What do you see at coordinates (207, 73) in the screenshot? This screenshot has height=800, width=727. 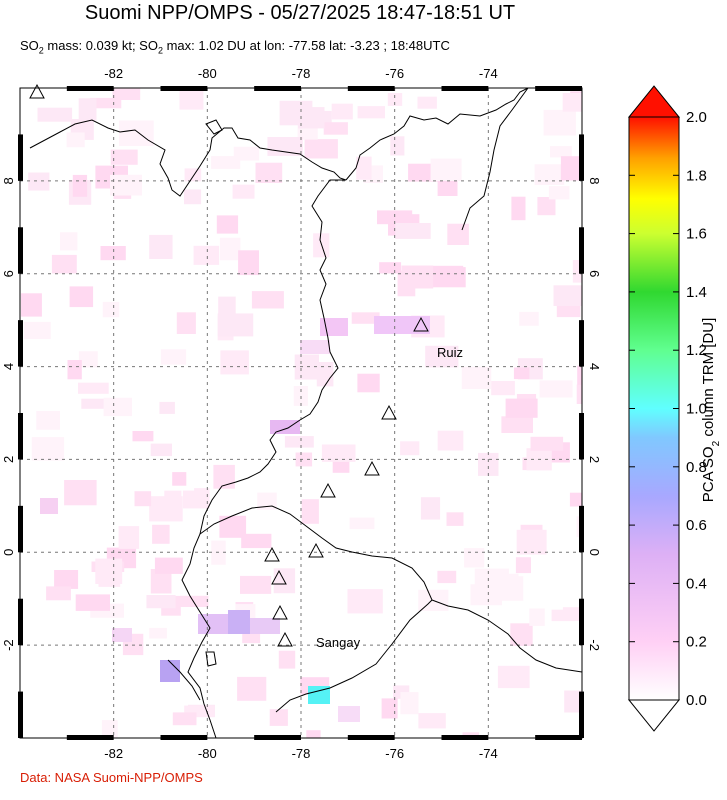 I see `lon-tick-label-top: -80` at bounding box center [207, 73].